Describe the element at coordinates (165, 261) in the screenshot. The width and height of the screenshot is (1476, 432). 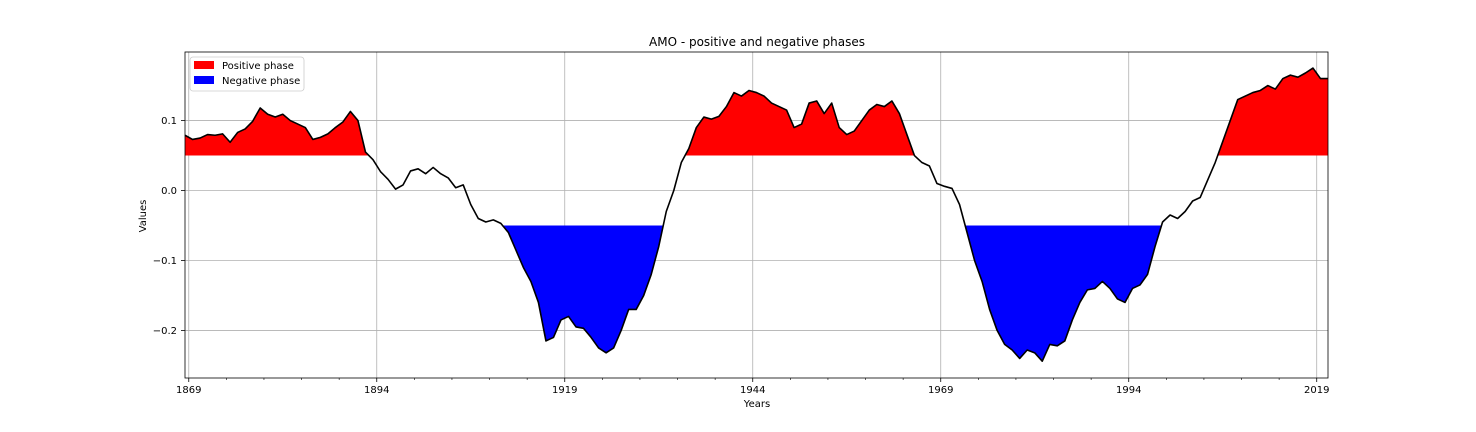
I see `y-tick-label: −0.1` at that location.